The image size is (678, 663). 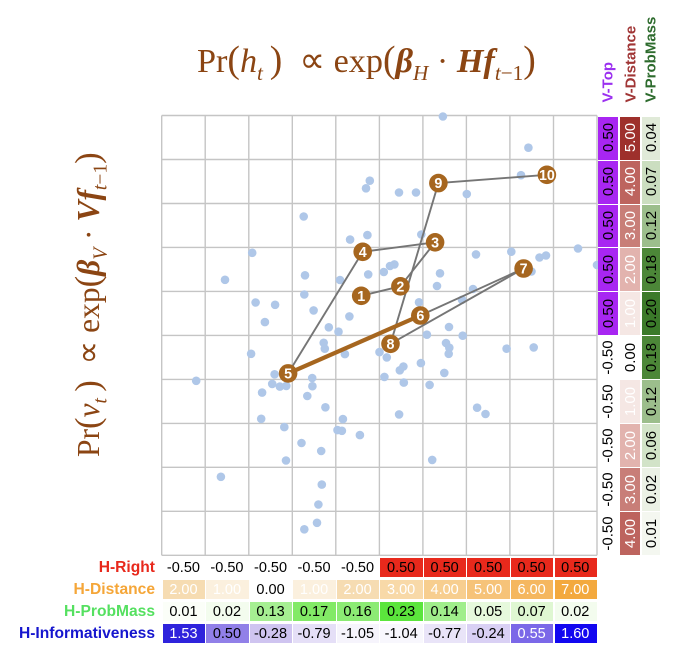 I want to click on svg-text: 7, so click(x=524, y=270).